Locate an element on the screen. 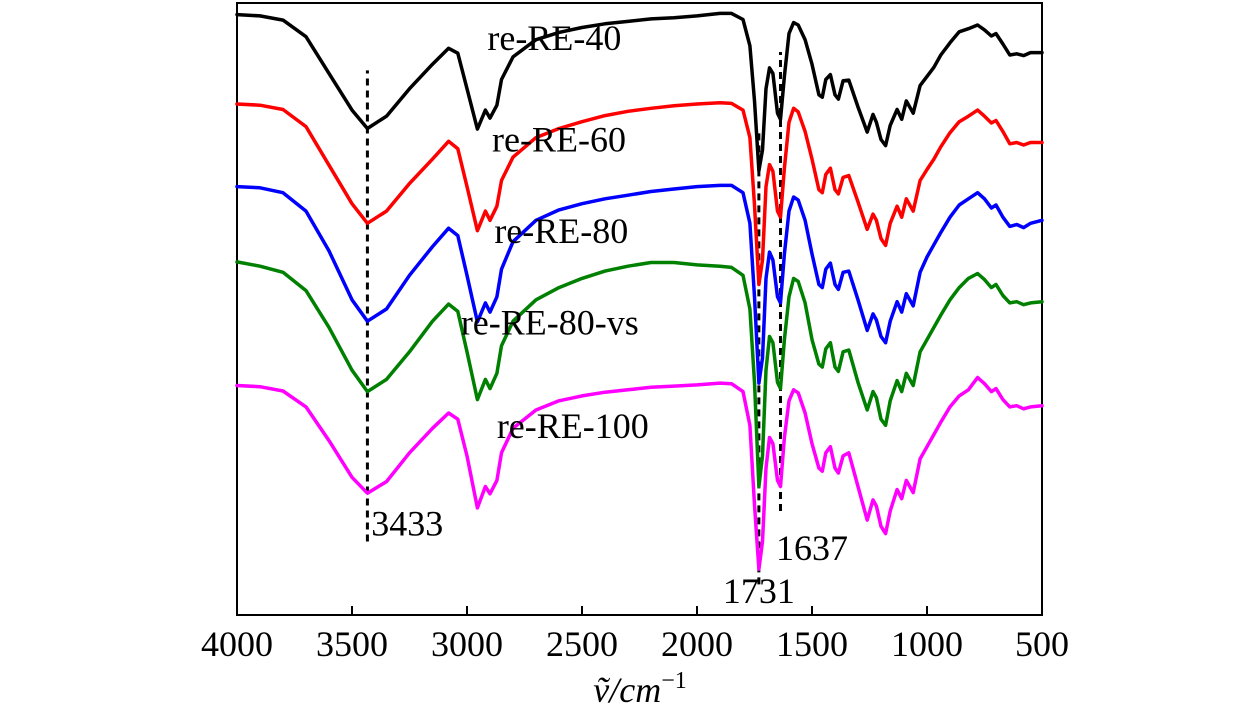 This screenshot has width=1260, height=709. x-axis-title: ṽ/cm−1 is located at coordinates (640, 688).